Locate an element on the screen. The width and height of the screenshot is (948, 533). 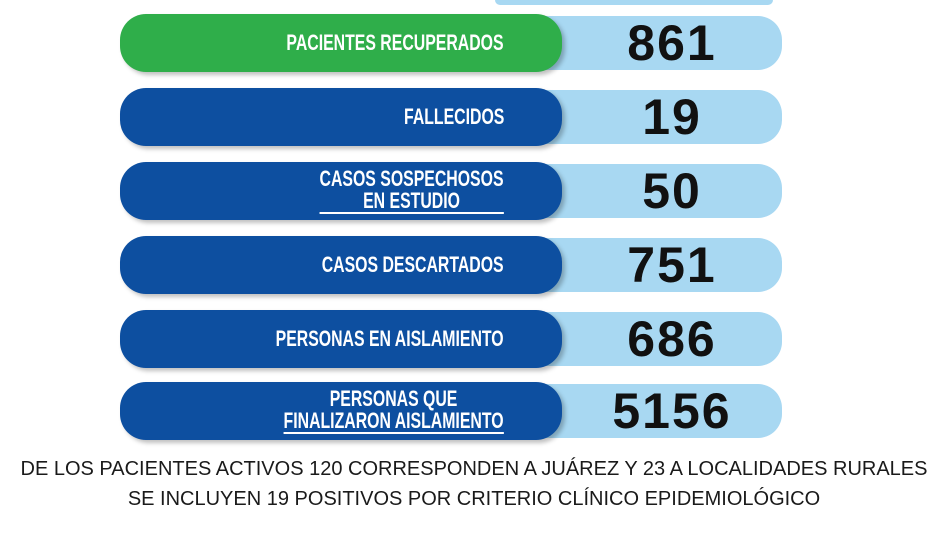
stat-label: PERSONAS EN AISLAMIENTO is located at coordinates (390, 339).